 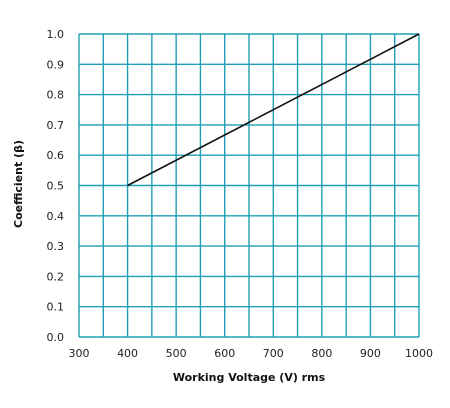 What do you see at coordinates (370, 353) in the screenshot?
I see `x-tick-label: 900` at bounding box center [370, 353].